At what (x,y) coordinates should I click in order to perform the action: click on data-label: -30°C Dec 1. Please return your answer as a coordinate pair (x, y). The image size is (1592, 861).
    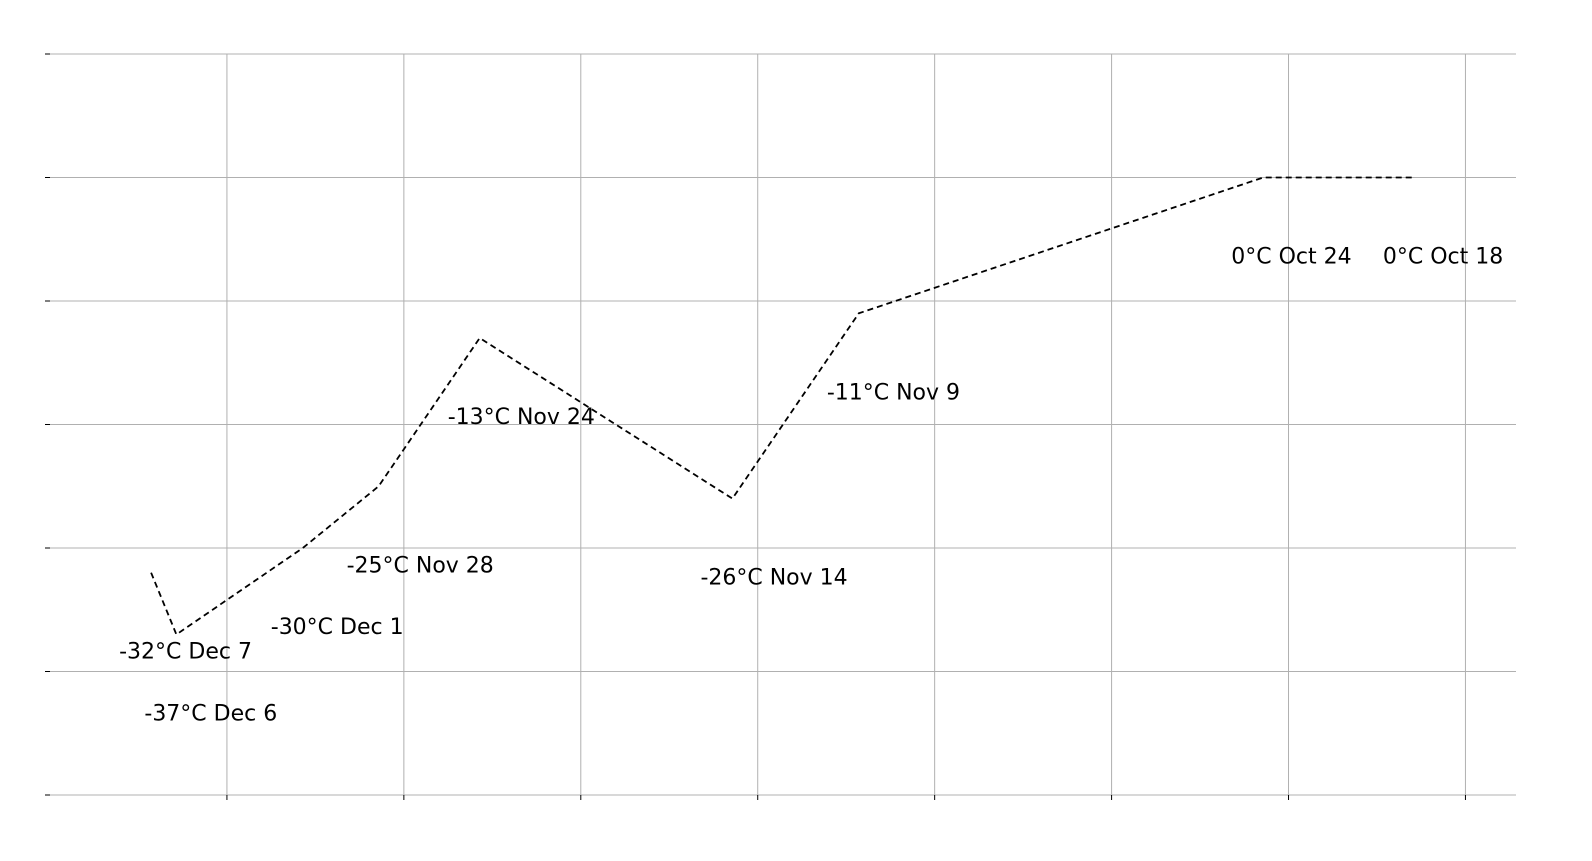
    Looking at the image, I should click on (337, 627).